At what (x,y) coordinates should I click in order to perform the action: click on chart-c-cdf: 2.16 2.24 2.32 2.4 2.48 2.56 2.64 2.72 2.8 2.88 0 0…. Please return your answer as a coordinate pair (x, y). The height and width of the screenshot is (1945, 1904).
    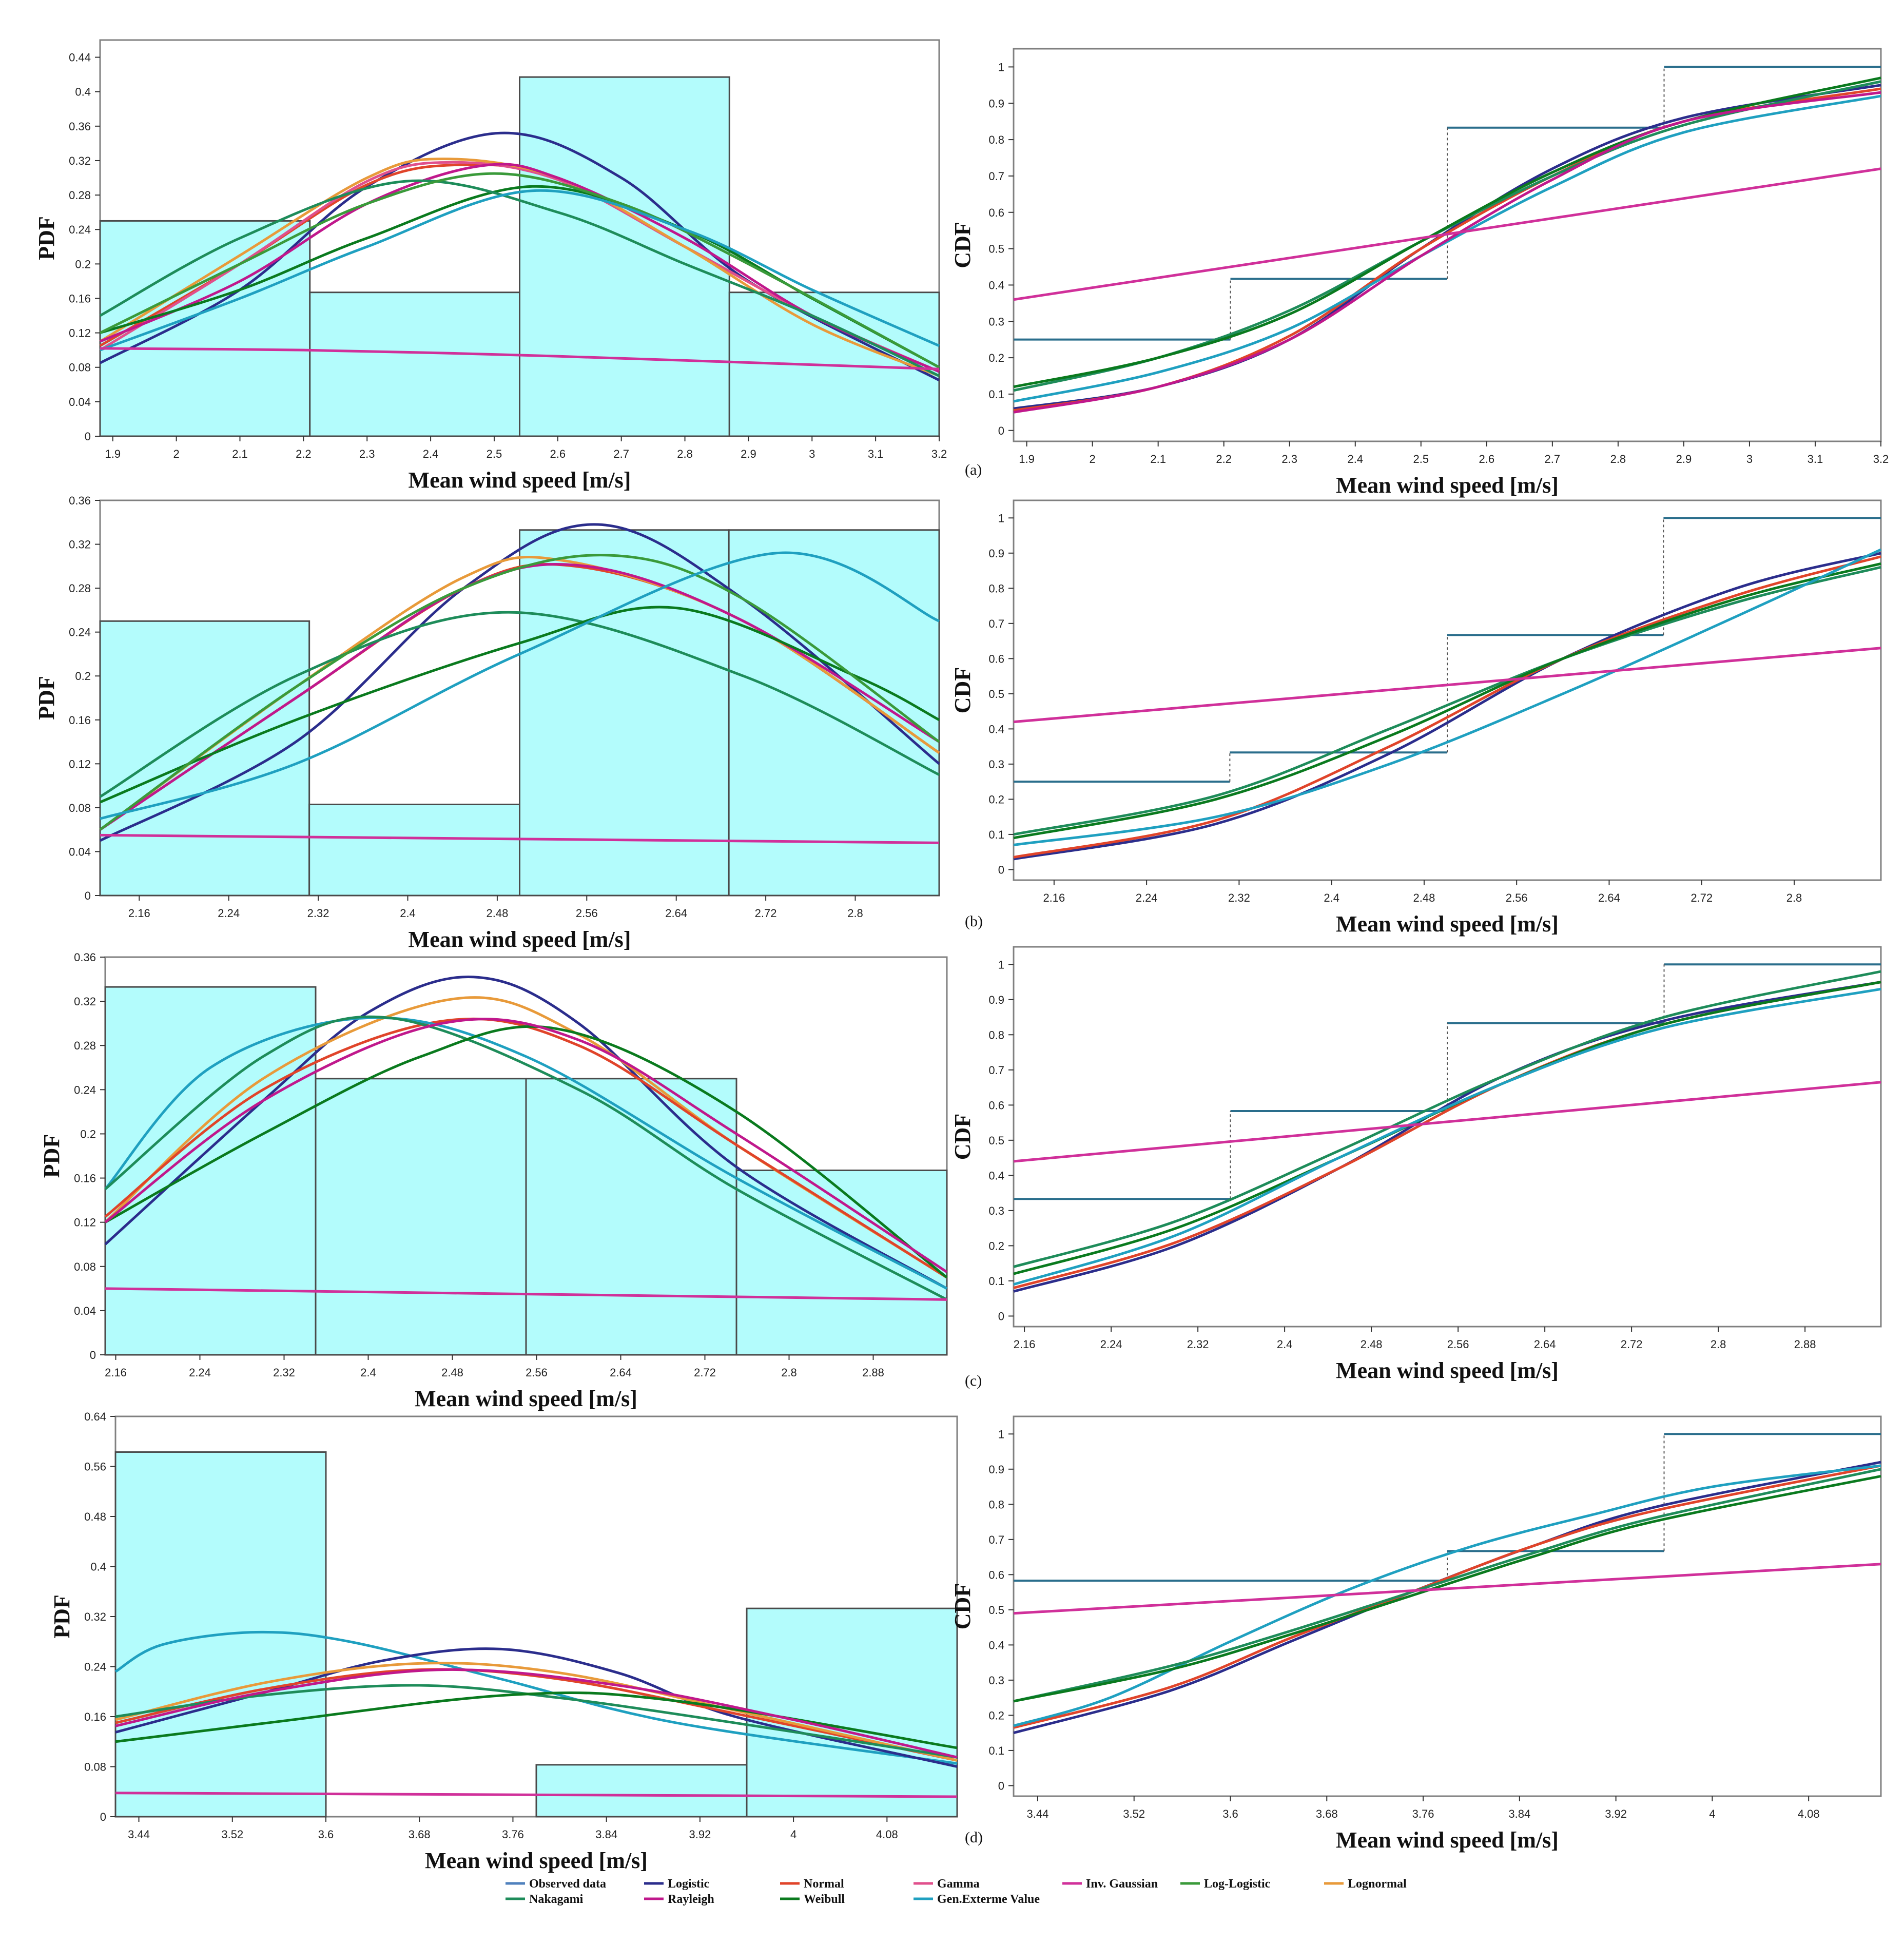
    Looking at the image, I should click on (1416, 1167).